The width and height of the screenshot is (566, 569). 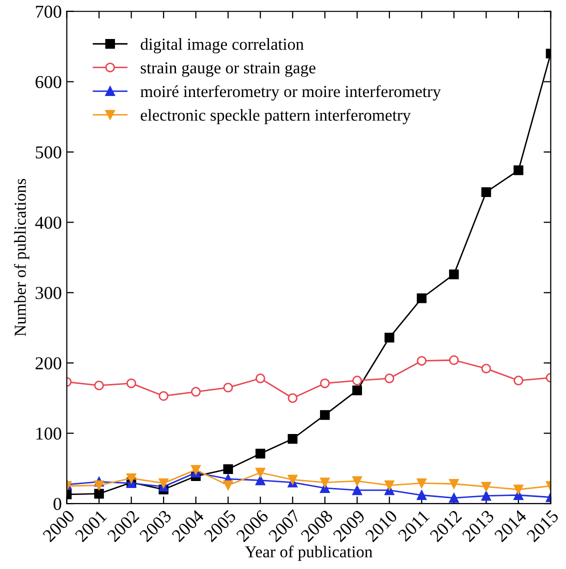 I want to click on y-tick-label: 700, so click(x=49, y=12).